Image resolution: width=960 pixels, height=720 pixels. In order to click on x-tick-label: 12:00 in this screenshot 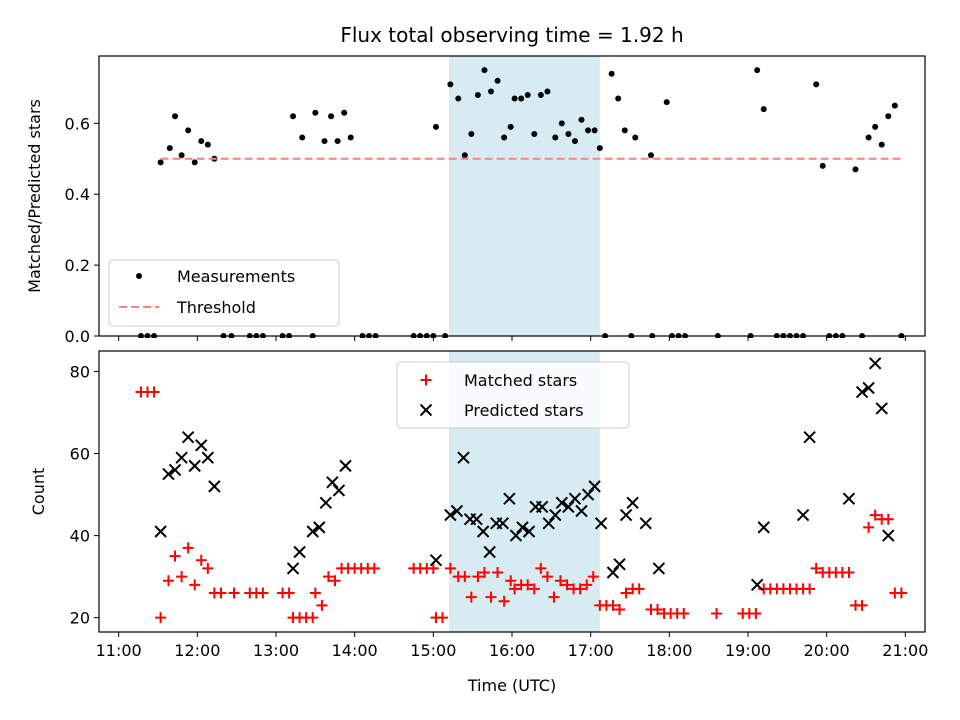, I will do `click(197, 650)`.